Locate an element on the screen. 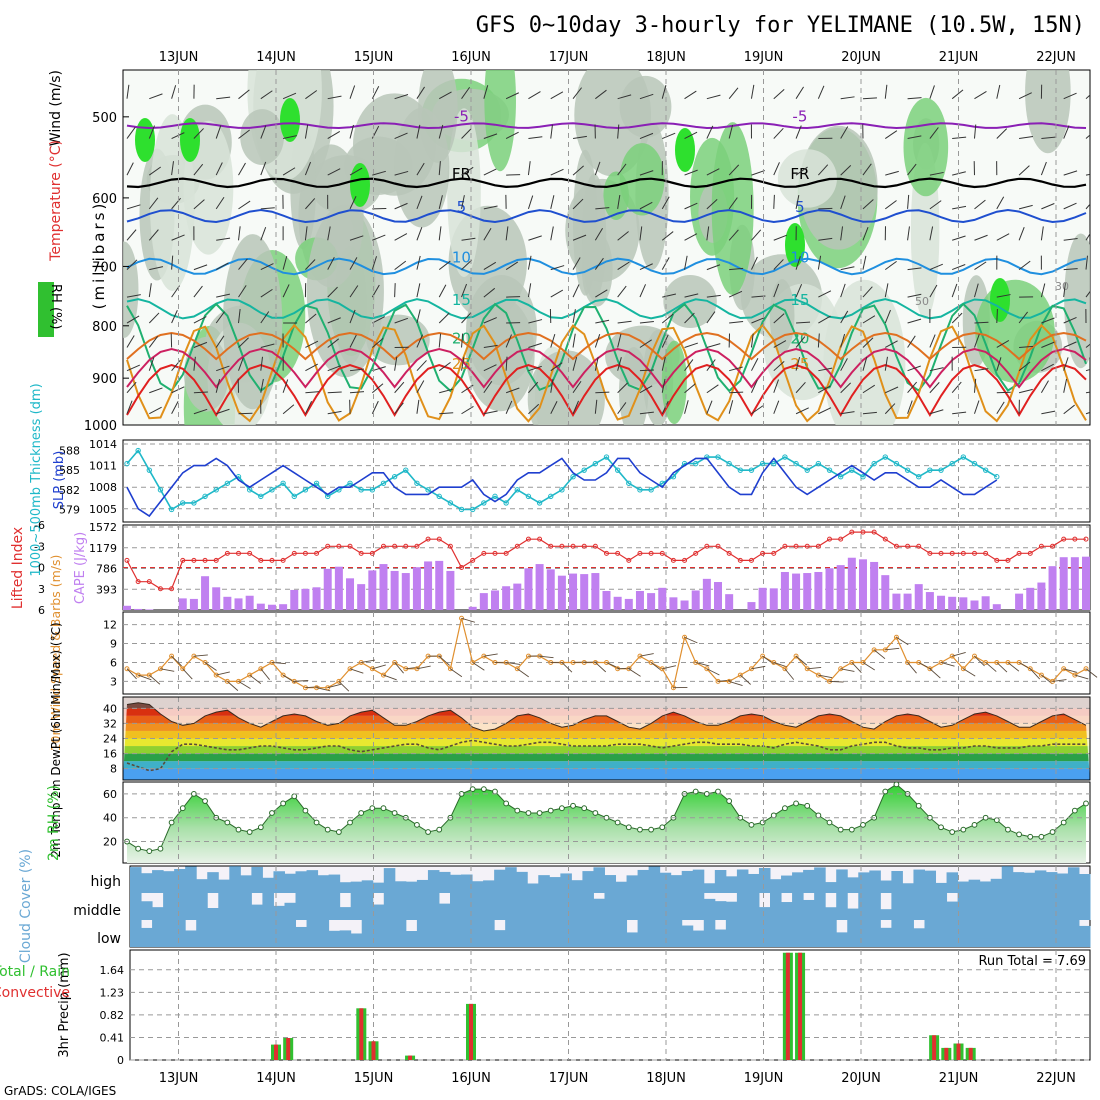 The width and height of the screenshot is (1100, 1100). isotherm-line is located at coordinates (606, 216).